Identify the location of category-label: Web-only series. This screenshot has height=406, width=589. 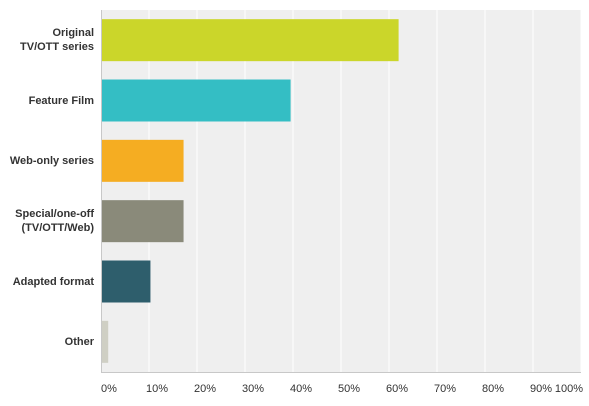
(51, 160).